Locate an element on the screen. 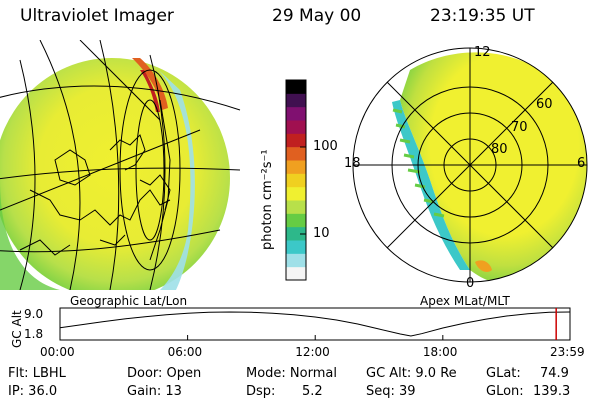 This screenshot has width=600, height=400. glon-value: 139.3 is located at coordinates (552, 391).